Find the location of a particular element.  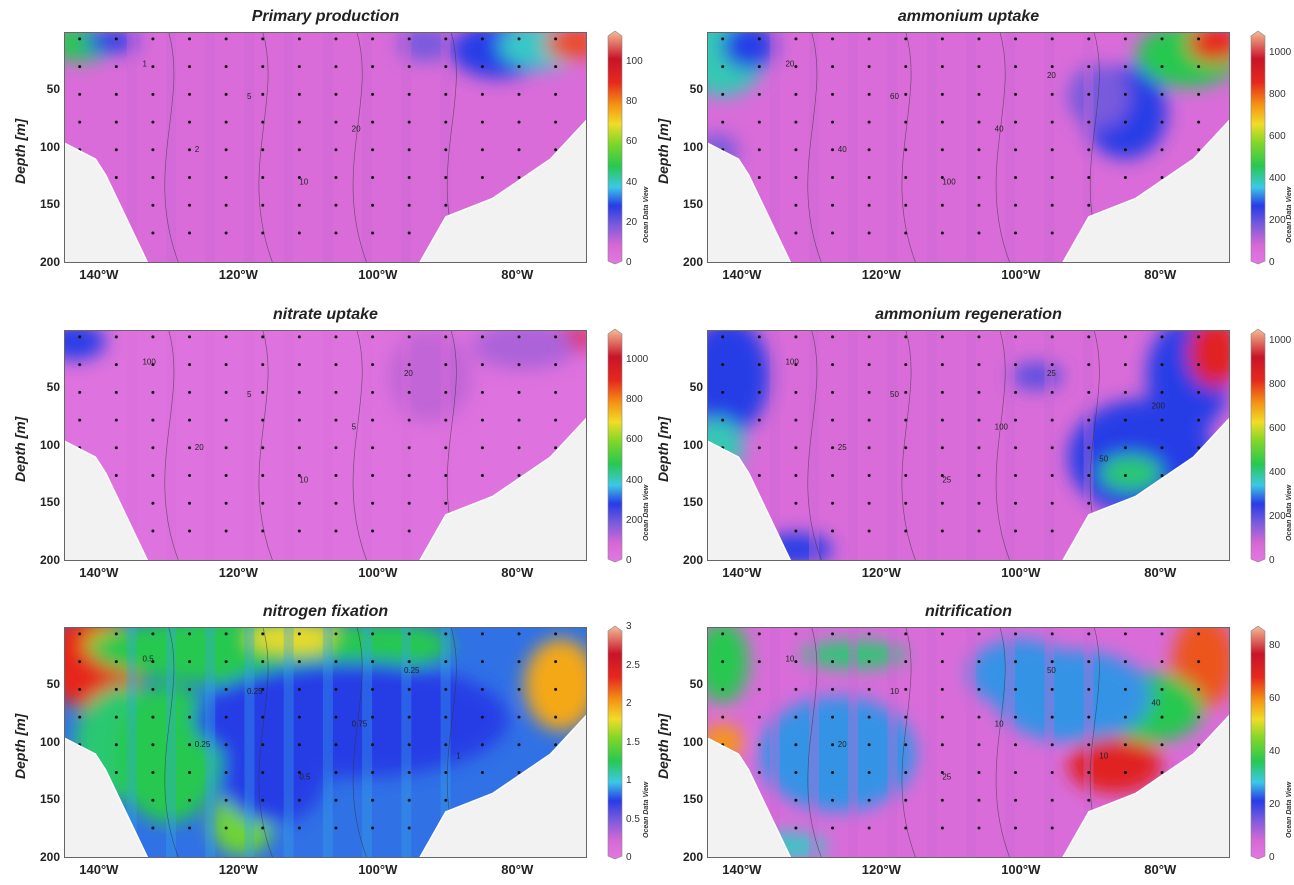

plot-frame is located at coordinates (325, 742).